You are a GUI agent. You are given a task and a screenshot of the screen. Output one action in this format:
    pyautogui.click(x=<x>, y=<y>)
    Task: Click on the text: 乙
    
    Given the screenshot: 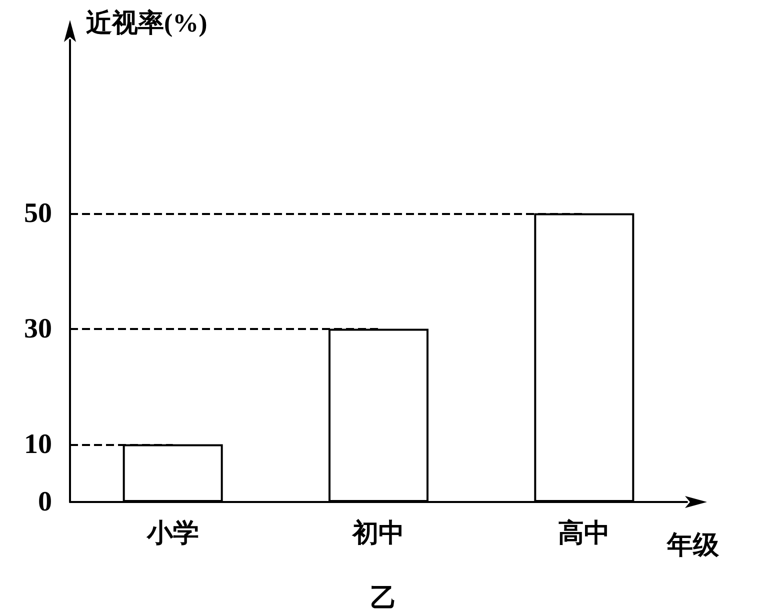 What is the action you would take?
    pyautogui.click(x=383, y=598)
    